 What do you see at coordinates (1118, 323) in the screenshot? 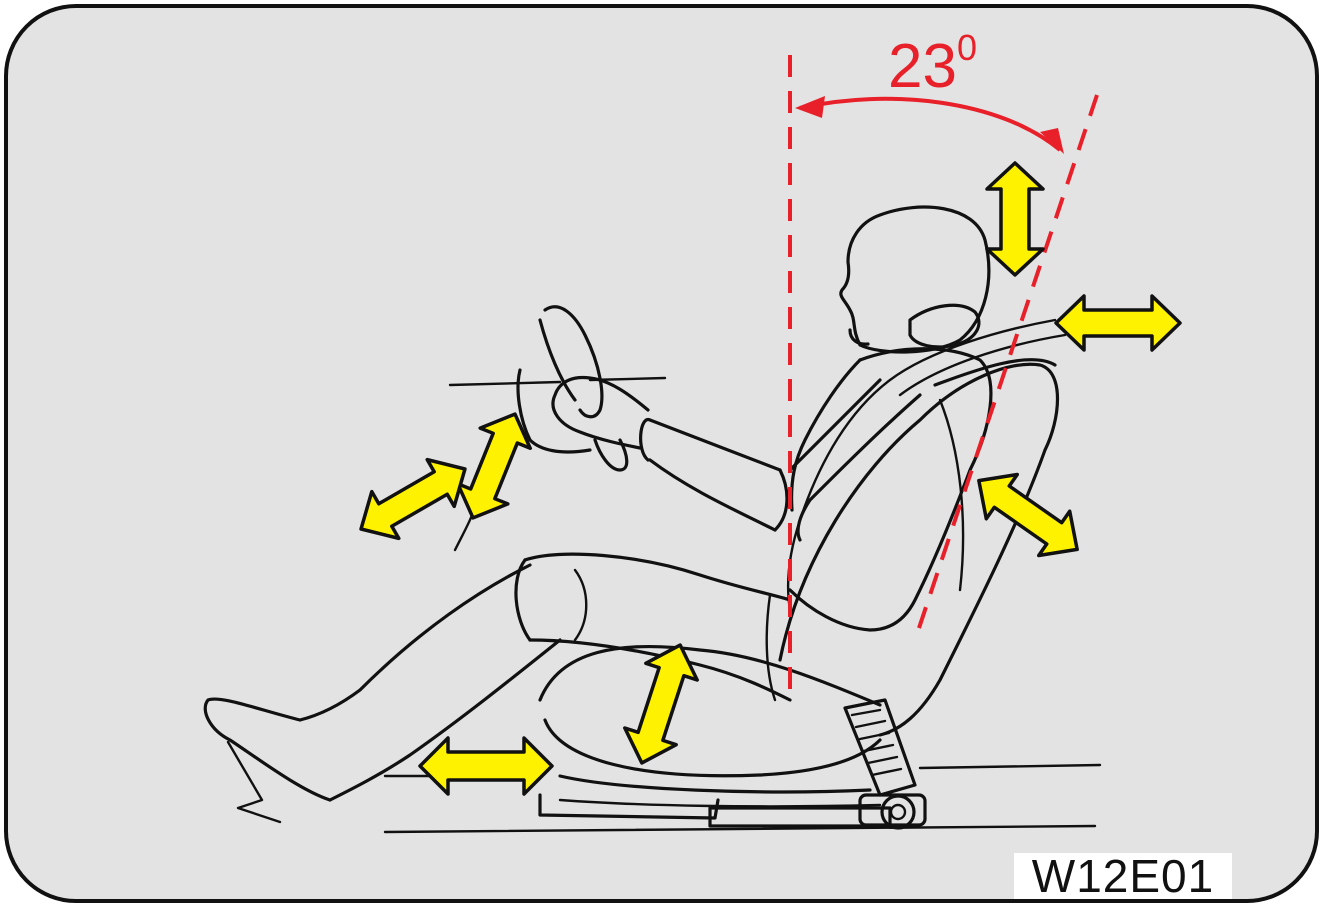
I see `headrest-fore-aft-arrow-icon` at bounding box center [1118, 323].